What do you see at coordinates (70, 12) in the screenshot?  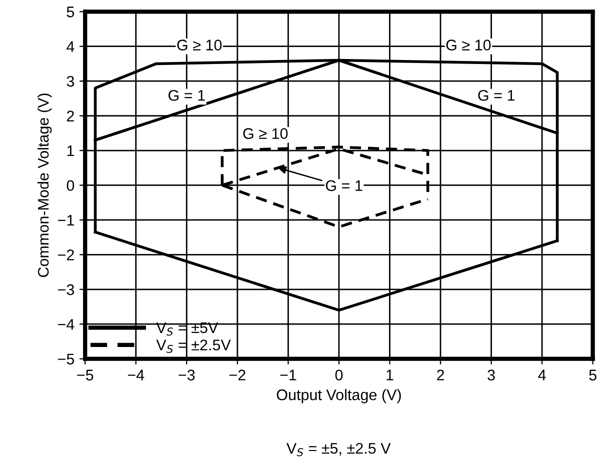 I see `y-tick-label: 5` at bounding box center [70, 12].